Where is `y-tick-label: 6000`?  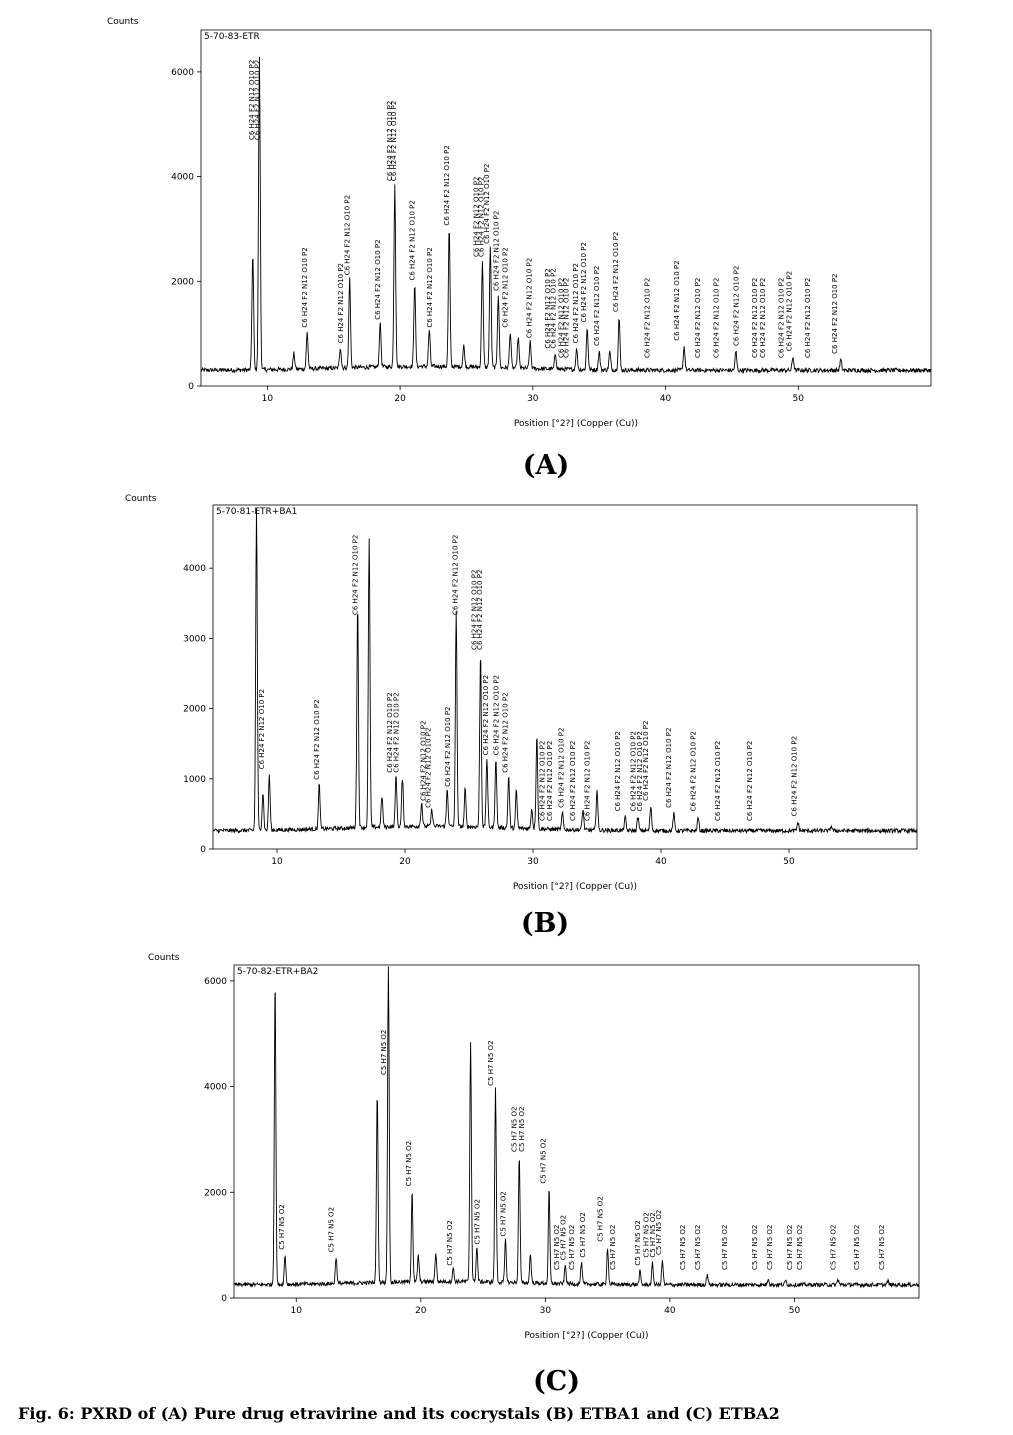 y-tick-label: 6000 is located at coordinates (182, 73).